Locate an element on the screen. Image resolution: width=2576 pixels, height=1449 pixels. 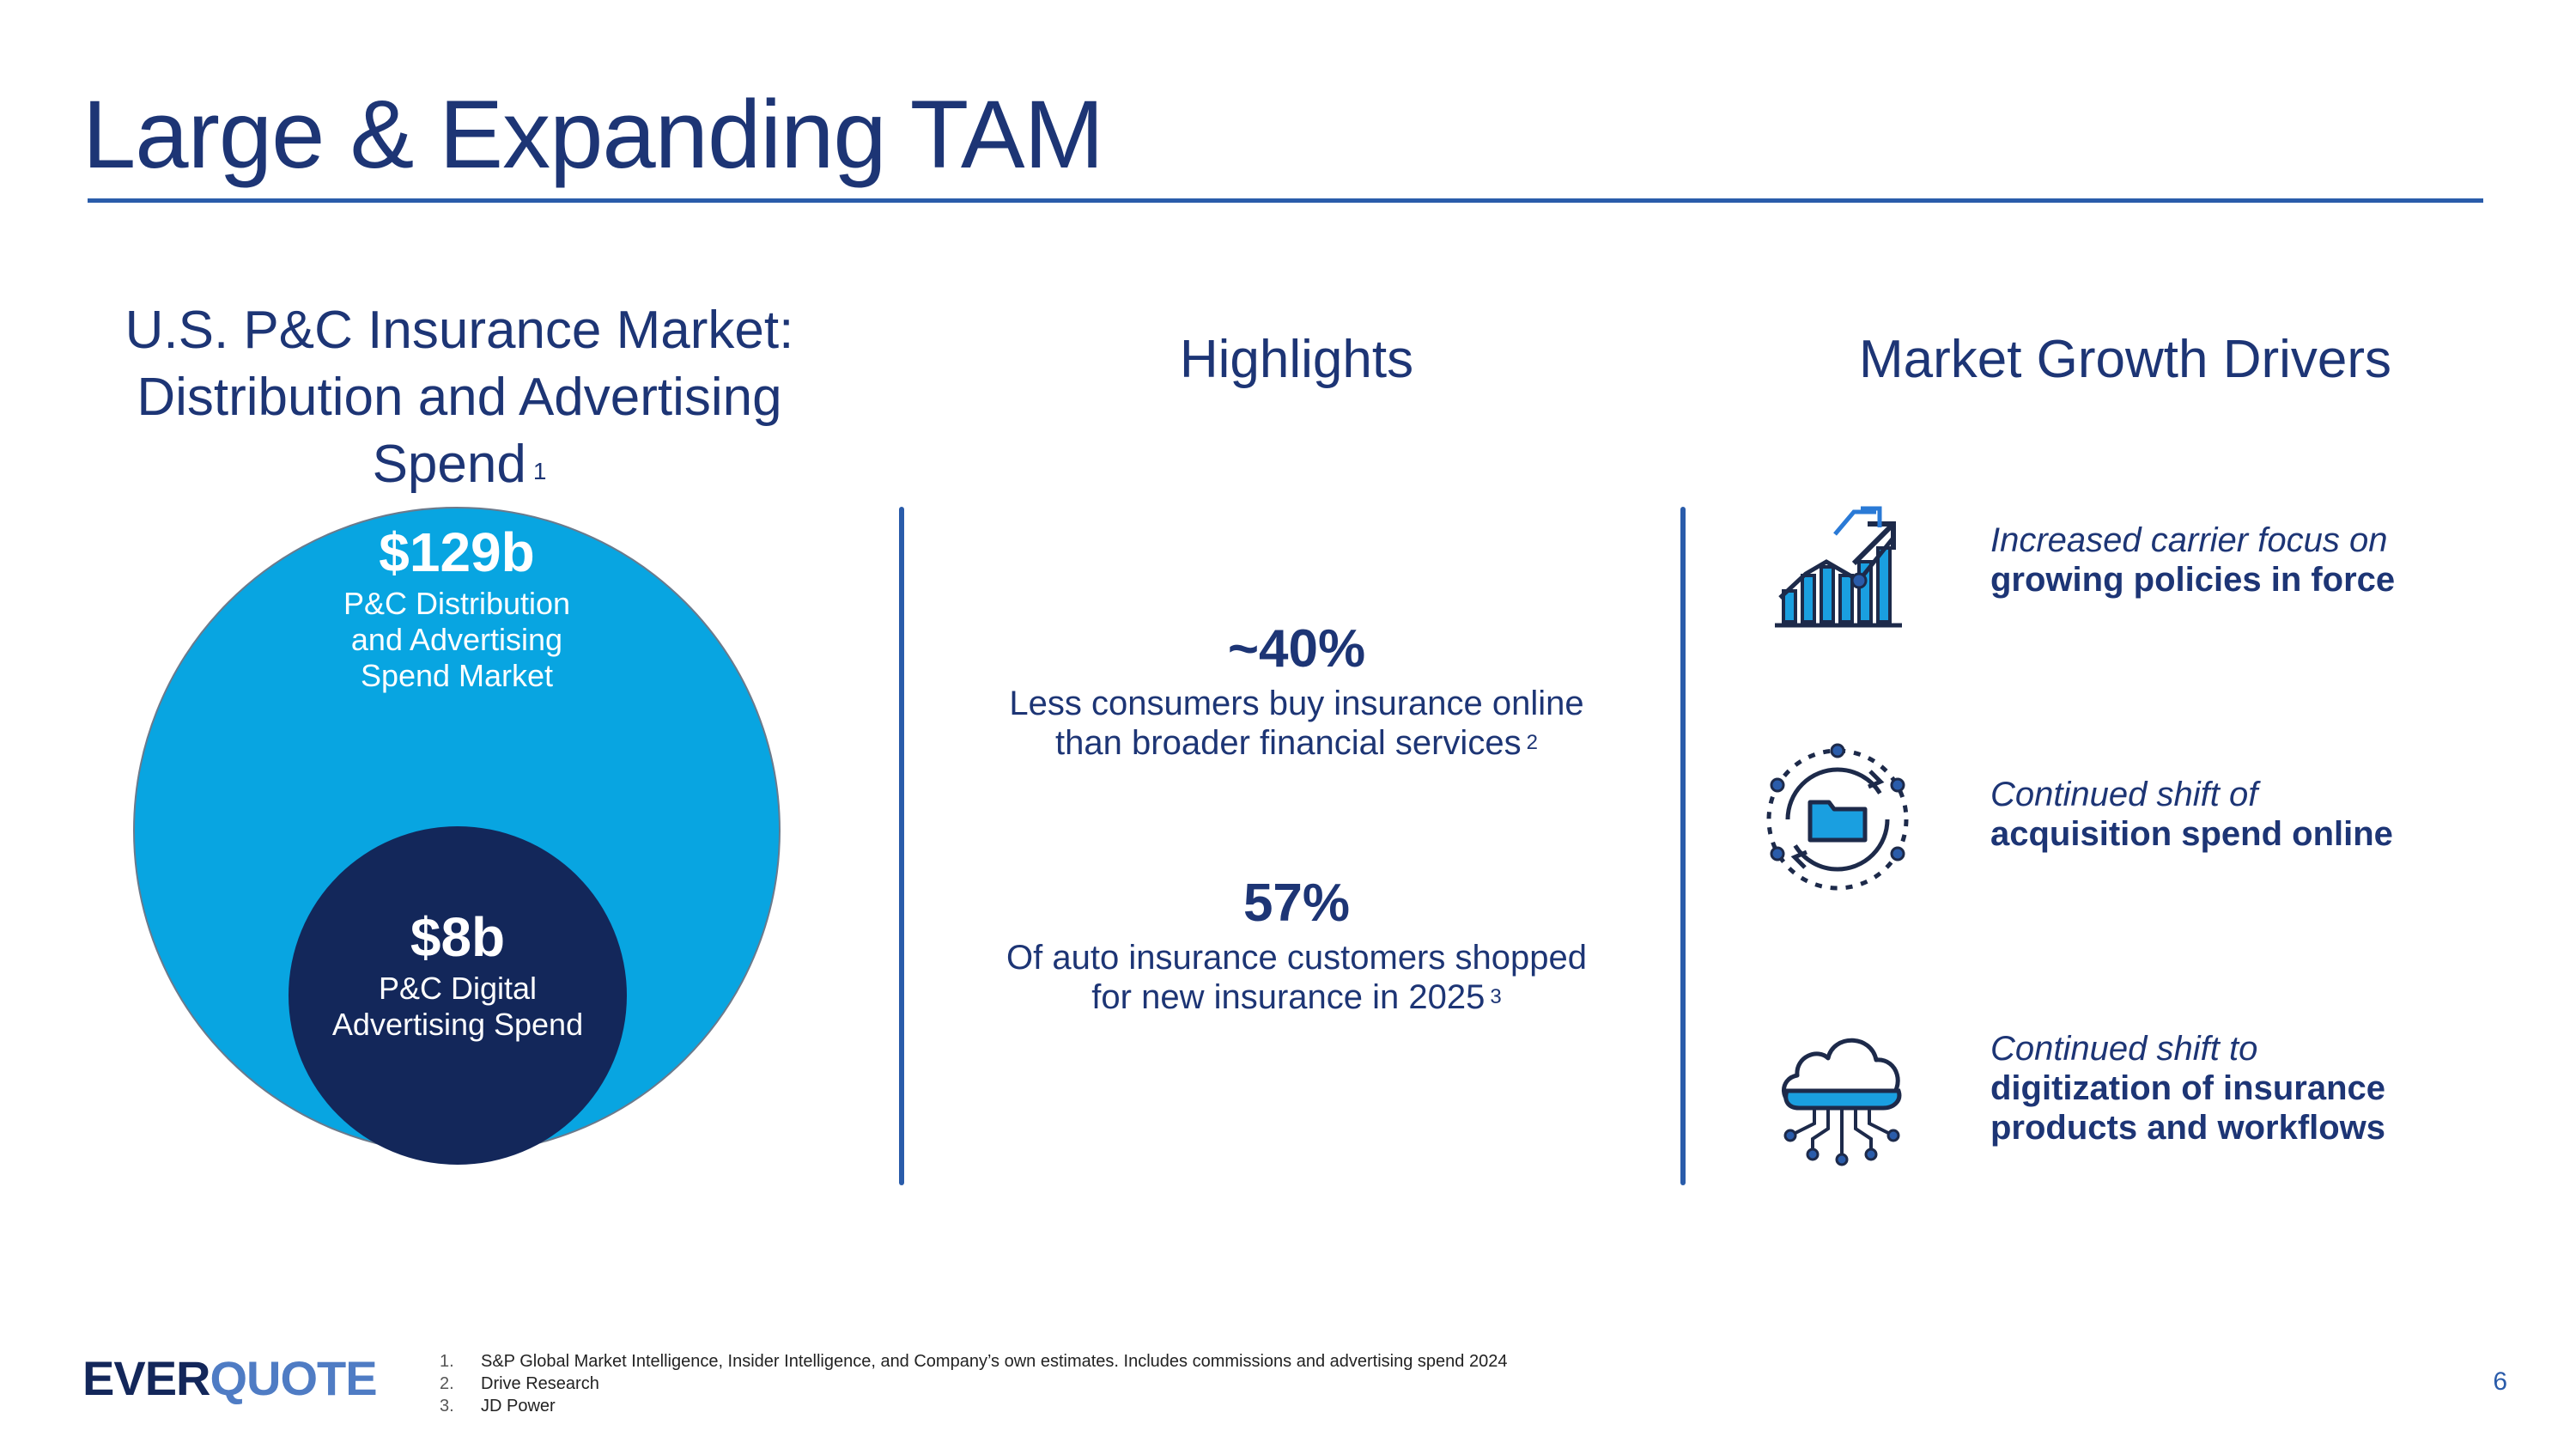
outer-circle-label-1: P&C Distribution is located at coordinates (457, 603).